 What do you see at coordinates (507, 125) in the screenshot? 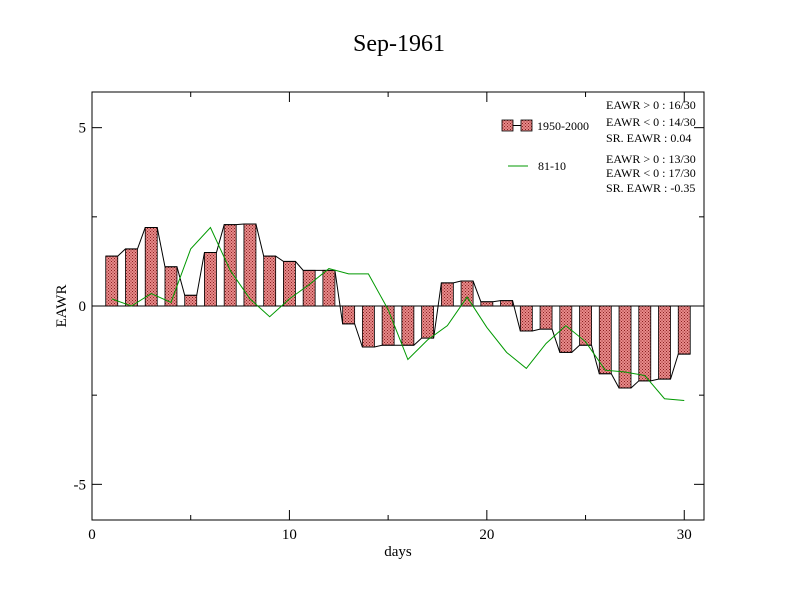
I see `legend-swatch-bar-left` at bounding box center [507, 125].